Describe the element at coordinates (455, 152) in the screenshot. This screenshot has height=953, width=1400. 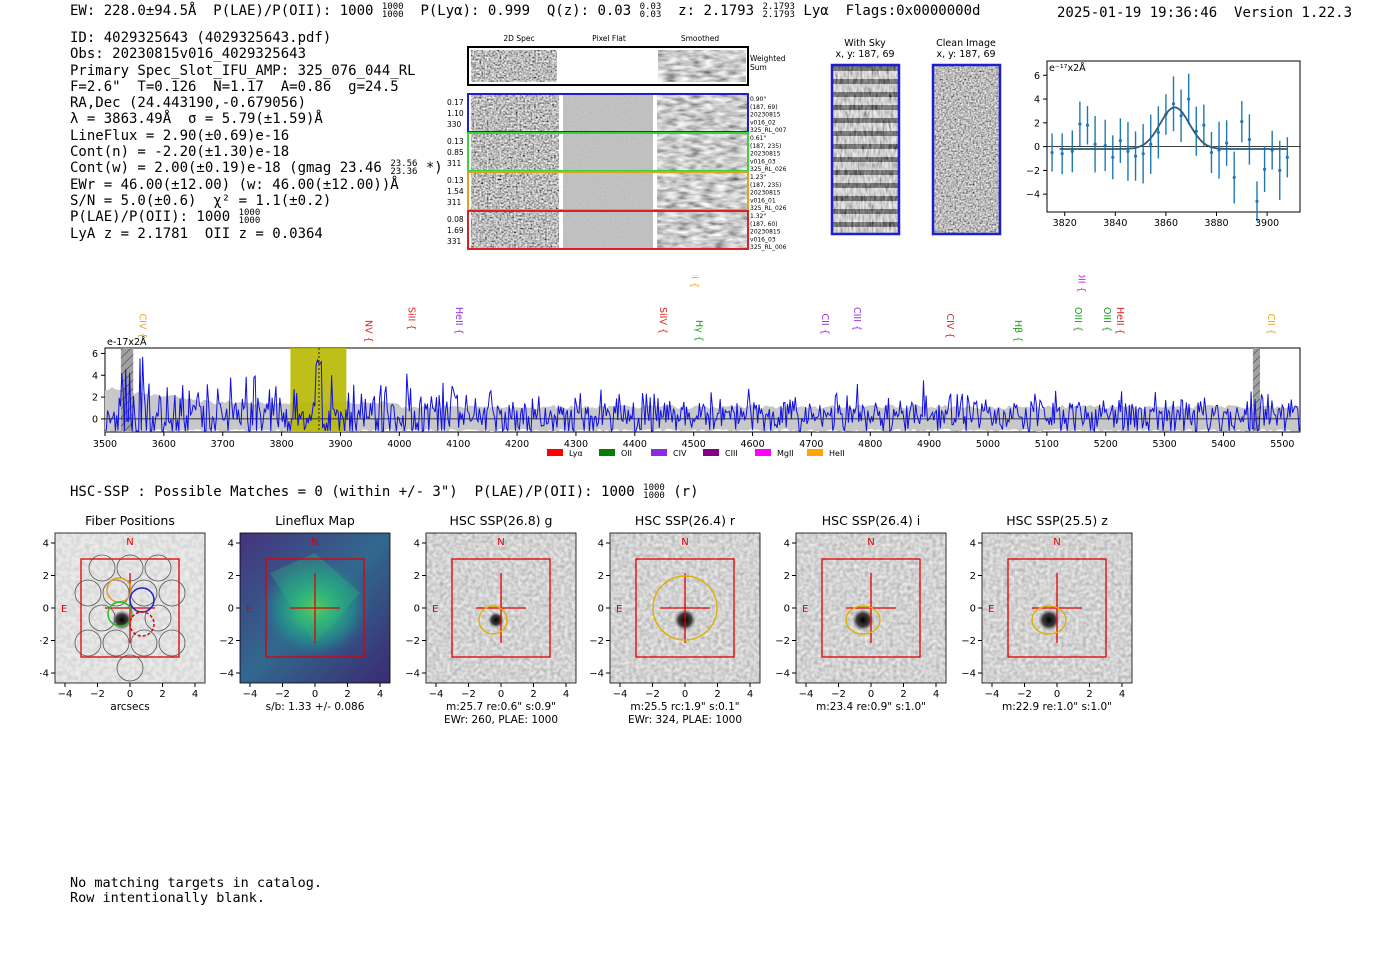
I see `cutout-stat: 0.85` at that location.